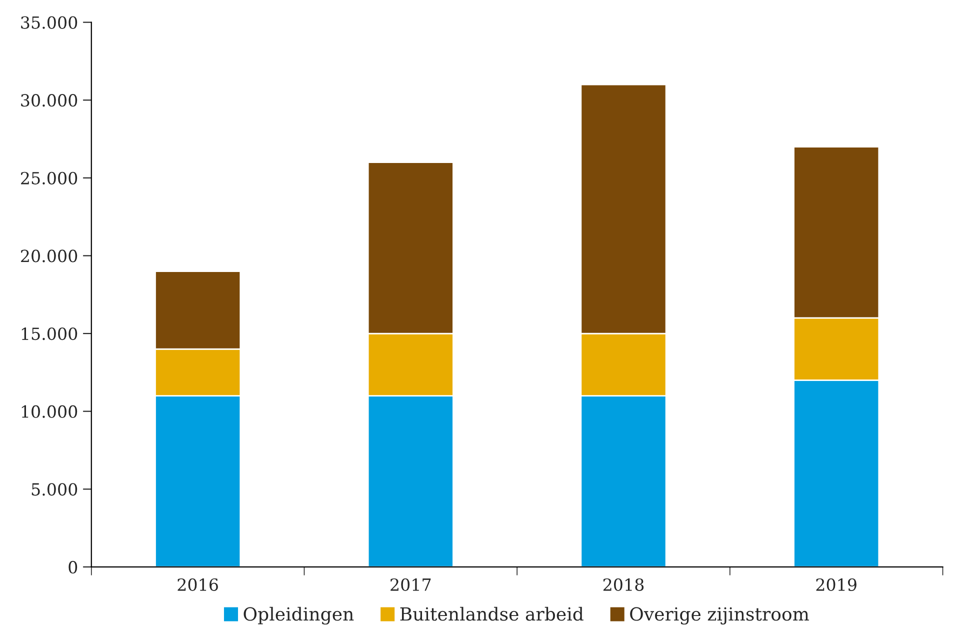 The width and height of the screenshot is (962, 637). What do you see at coordinates (299, 615) in the screenshot?
I see `legend-label: Opleidingen` at bounding box center [299, 615].